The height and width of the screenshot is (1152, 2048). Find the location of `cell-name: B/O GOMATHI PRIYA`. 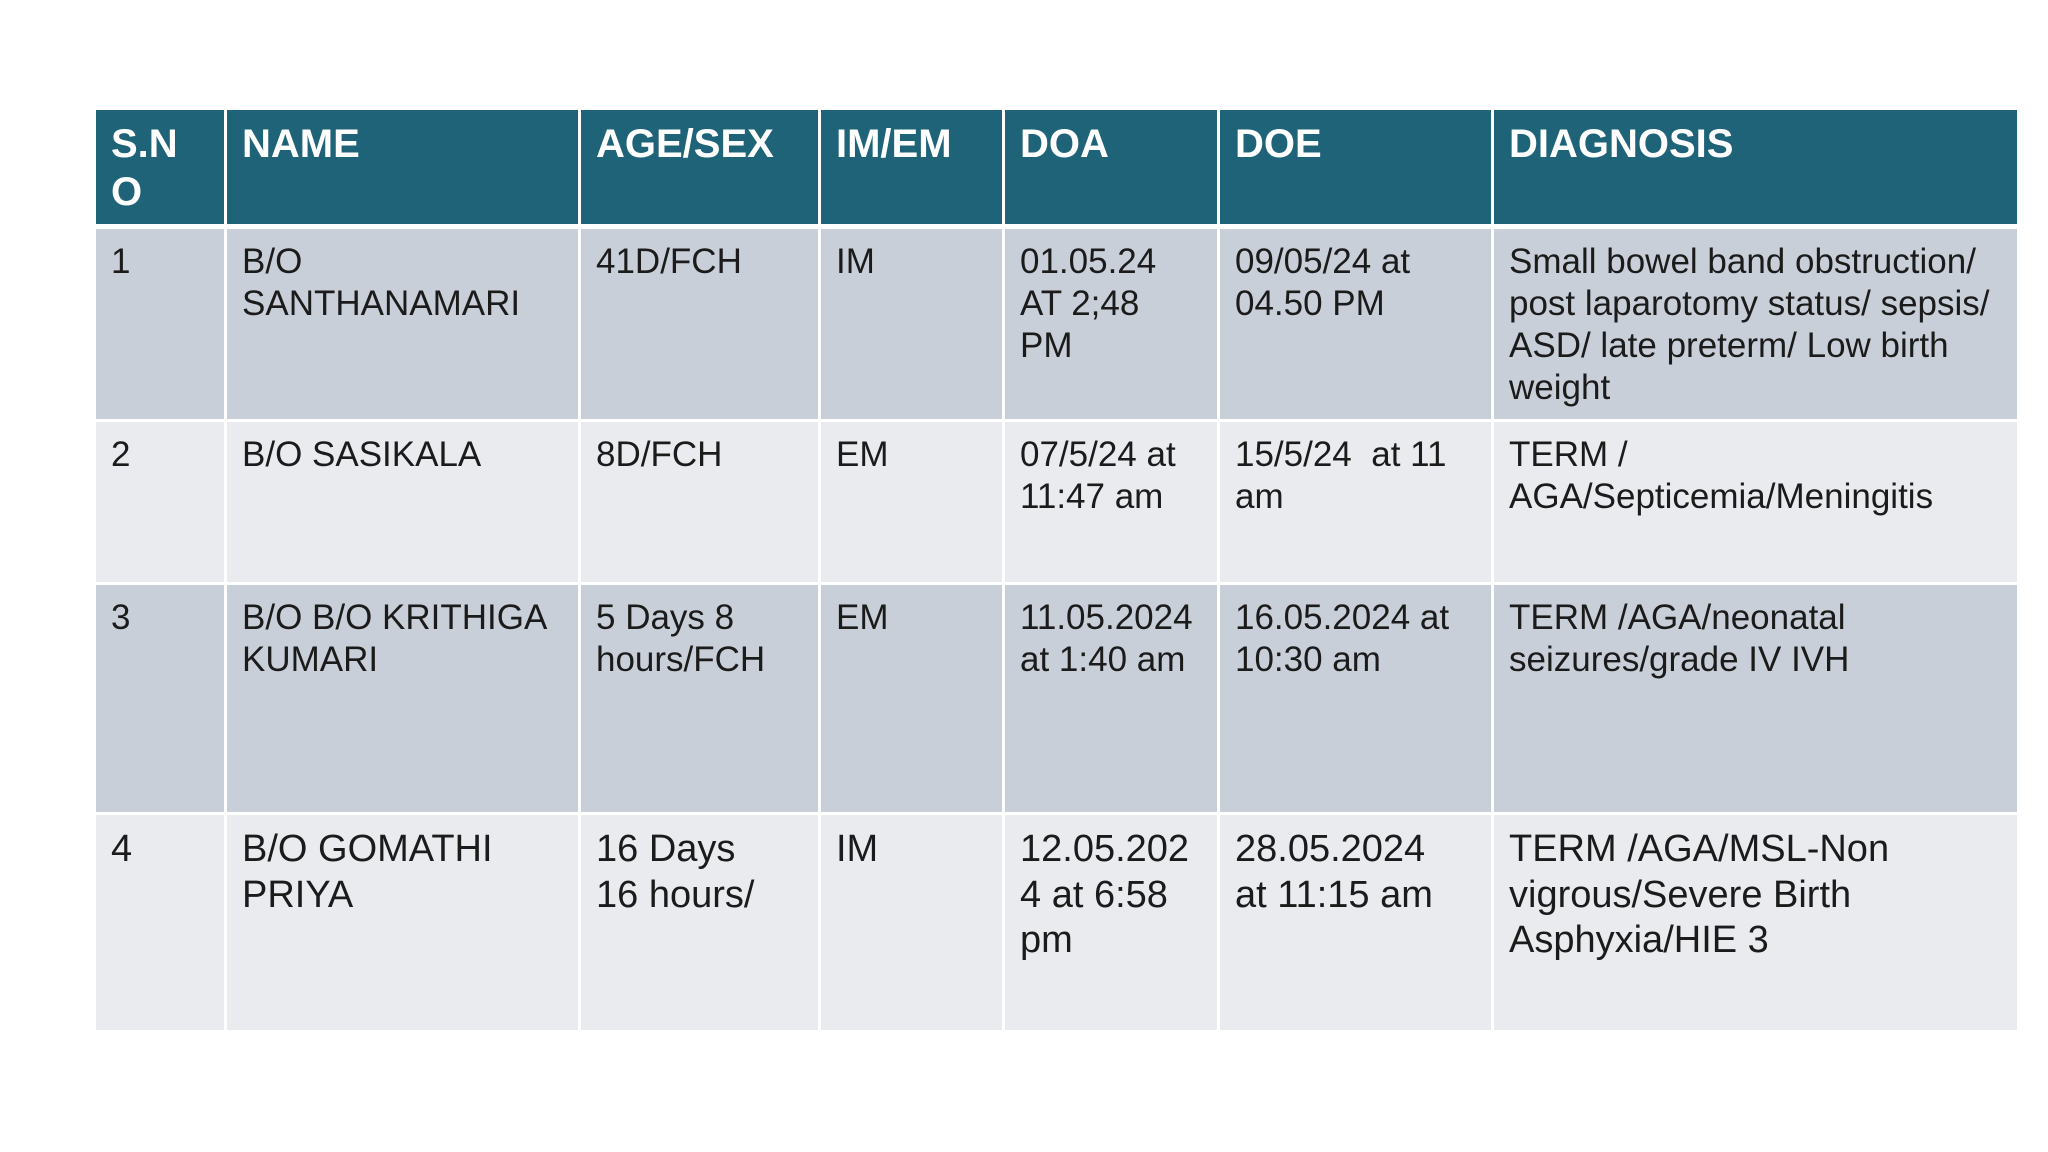

cell-name: B/O GOMATHI PRIYA is located at coordinates (402, 922).